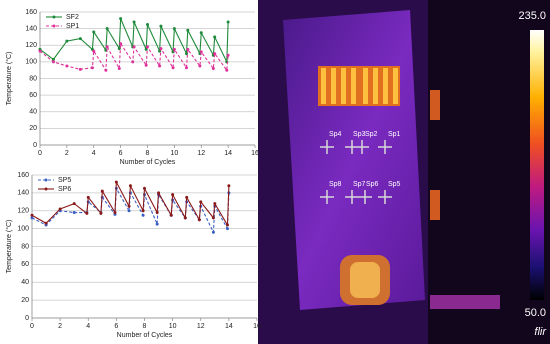  What do you see at coordinates (535, 313) in the screenshot?
I see `scale-min: 50.0` at bounding box center [535, 313].